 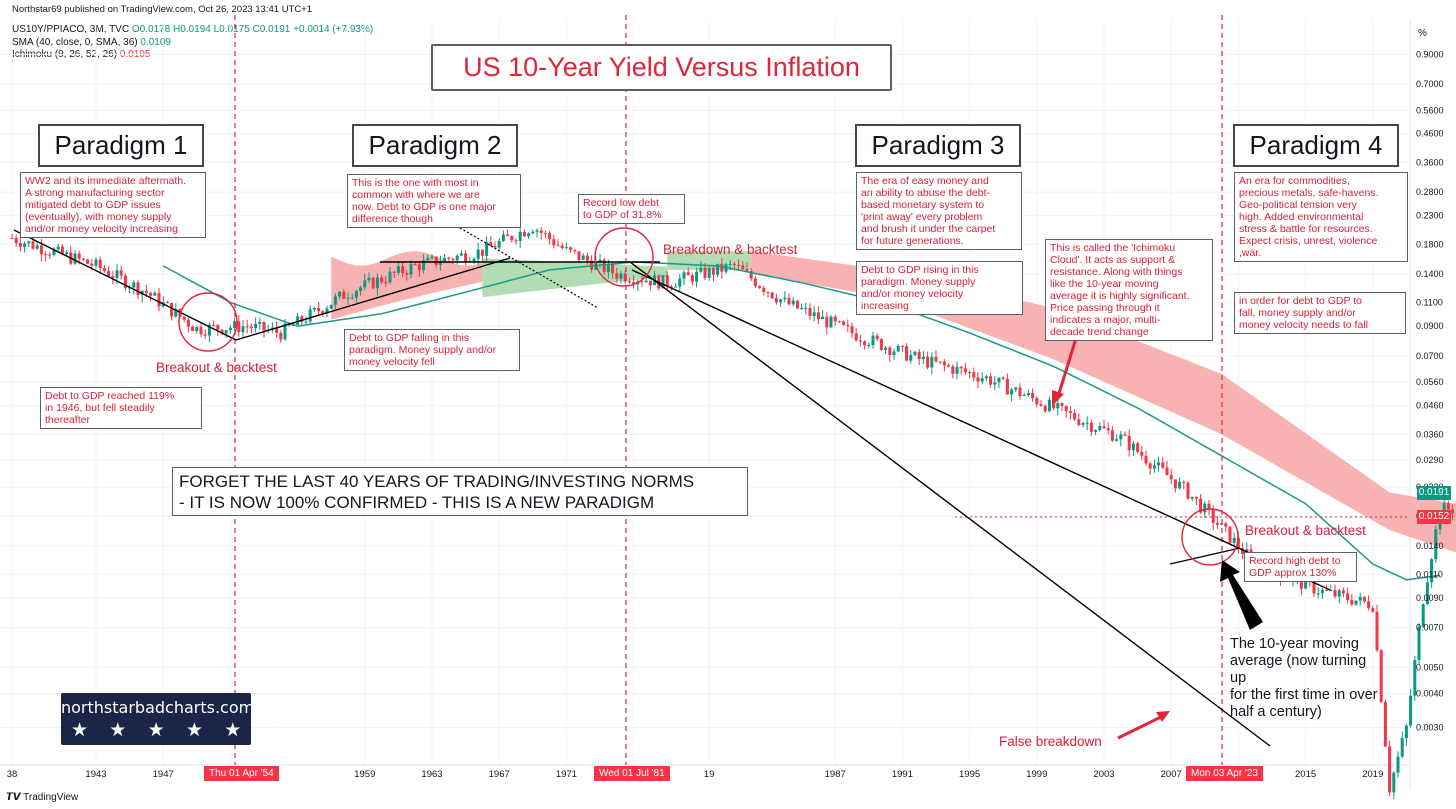 I want to click on y-tick-label: 0.0560, so click(x=1430, y=382).